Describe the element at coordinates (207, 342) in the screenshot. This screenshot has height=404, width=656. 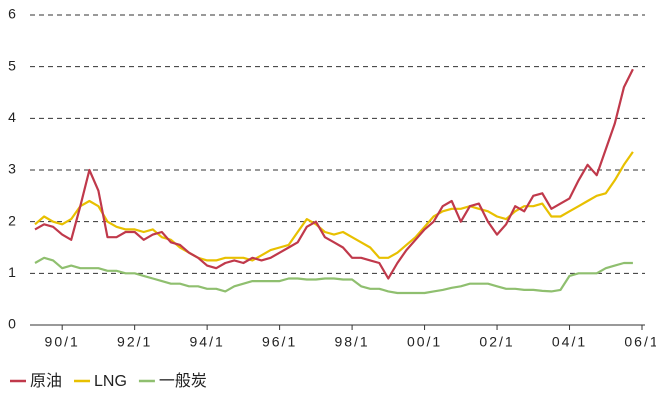
I see `x-tick-label: 94/1` at that location.